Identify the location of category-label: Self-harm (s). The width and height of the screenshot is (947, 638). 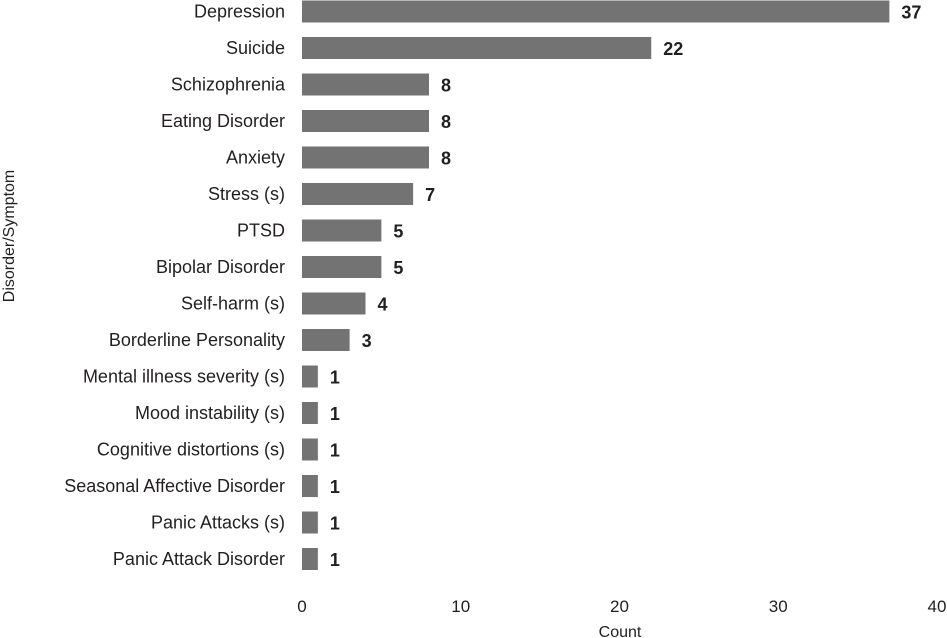
(233, 304).